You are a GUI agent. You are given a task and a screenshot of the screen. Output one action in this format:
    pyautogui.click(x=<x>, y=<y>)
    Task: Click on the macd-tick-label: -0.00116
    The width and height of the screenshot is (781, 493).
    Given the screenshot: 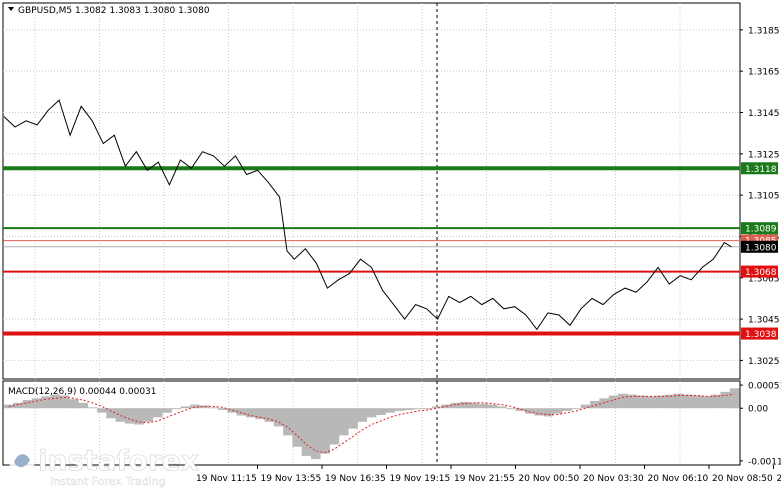 What is the action you would take?
    pyautogui.click(x=764, y=462)
    